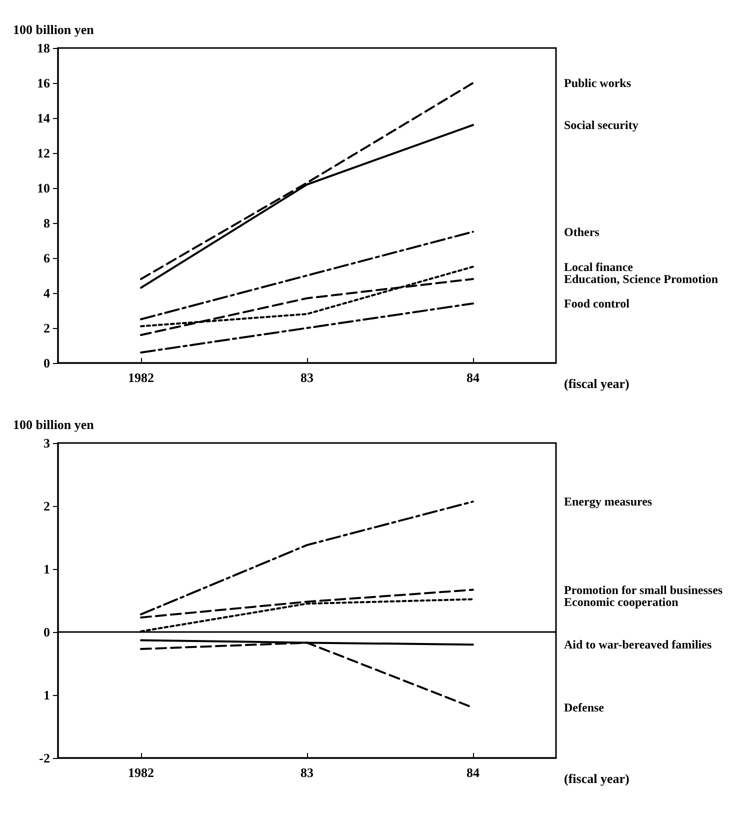  What do you see at coordinates (582, 231) in the screenshot?
I see `text: Others` at bounding box center [582, 231].